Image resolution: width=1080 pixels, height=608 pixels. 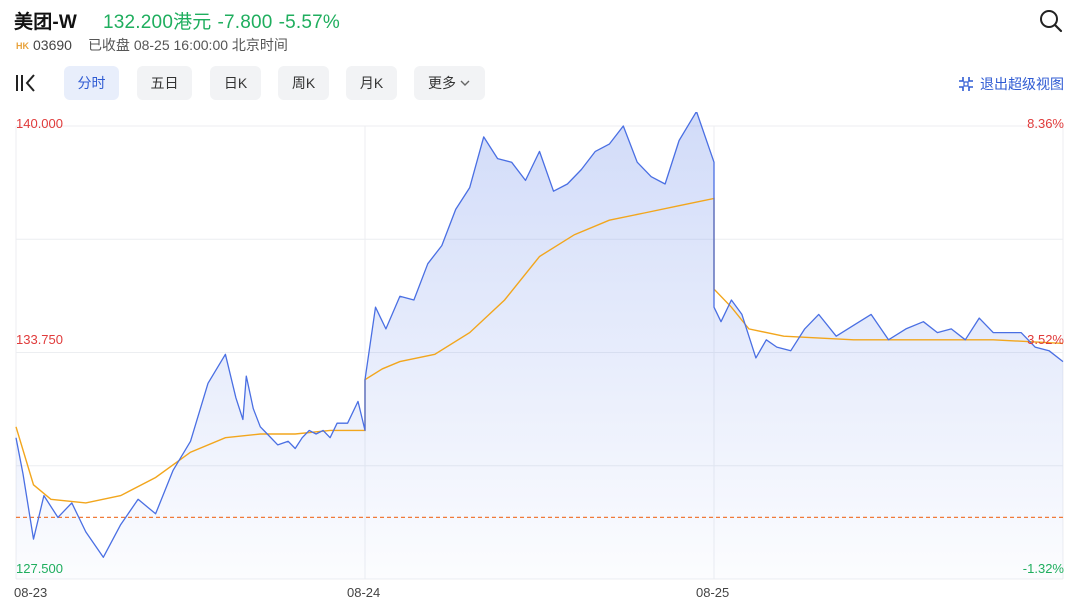 What do you see at coordinates (713, 592) in the screenshot?
I see `x-axis-label: 08-25` at bounding box center [713, 592].